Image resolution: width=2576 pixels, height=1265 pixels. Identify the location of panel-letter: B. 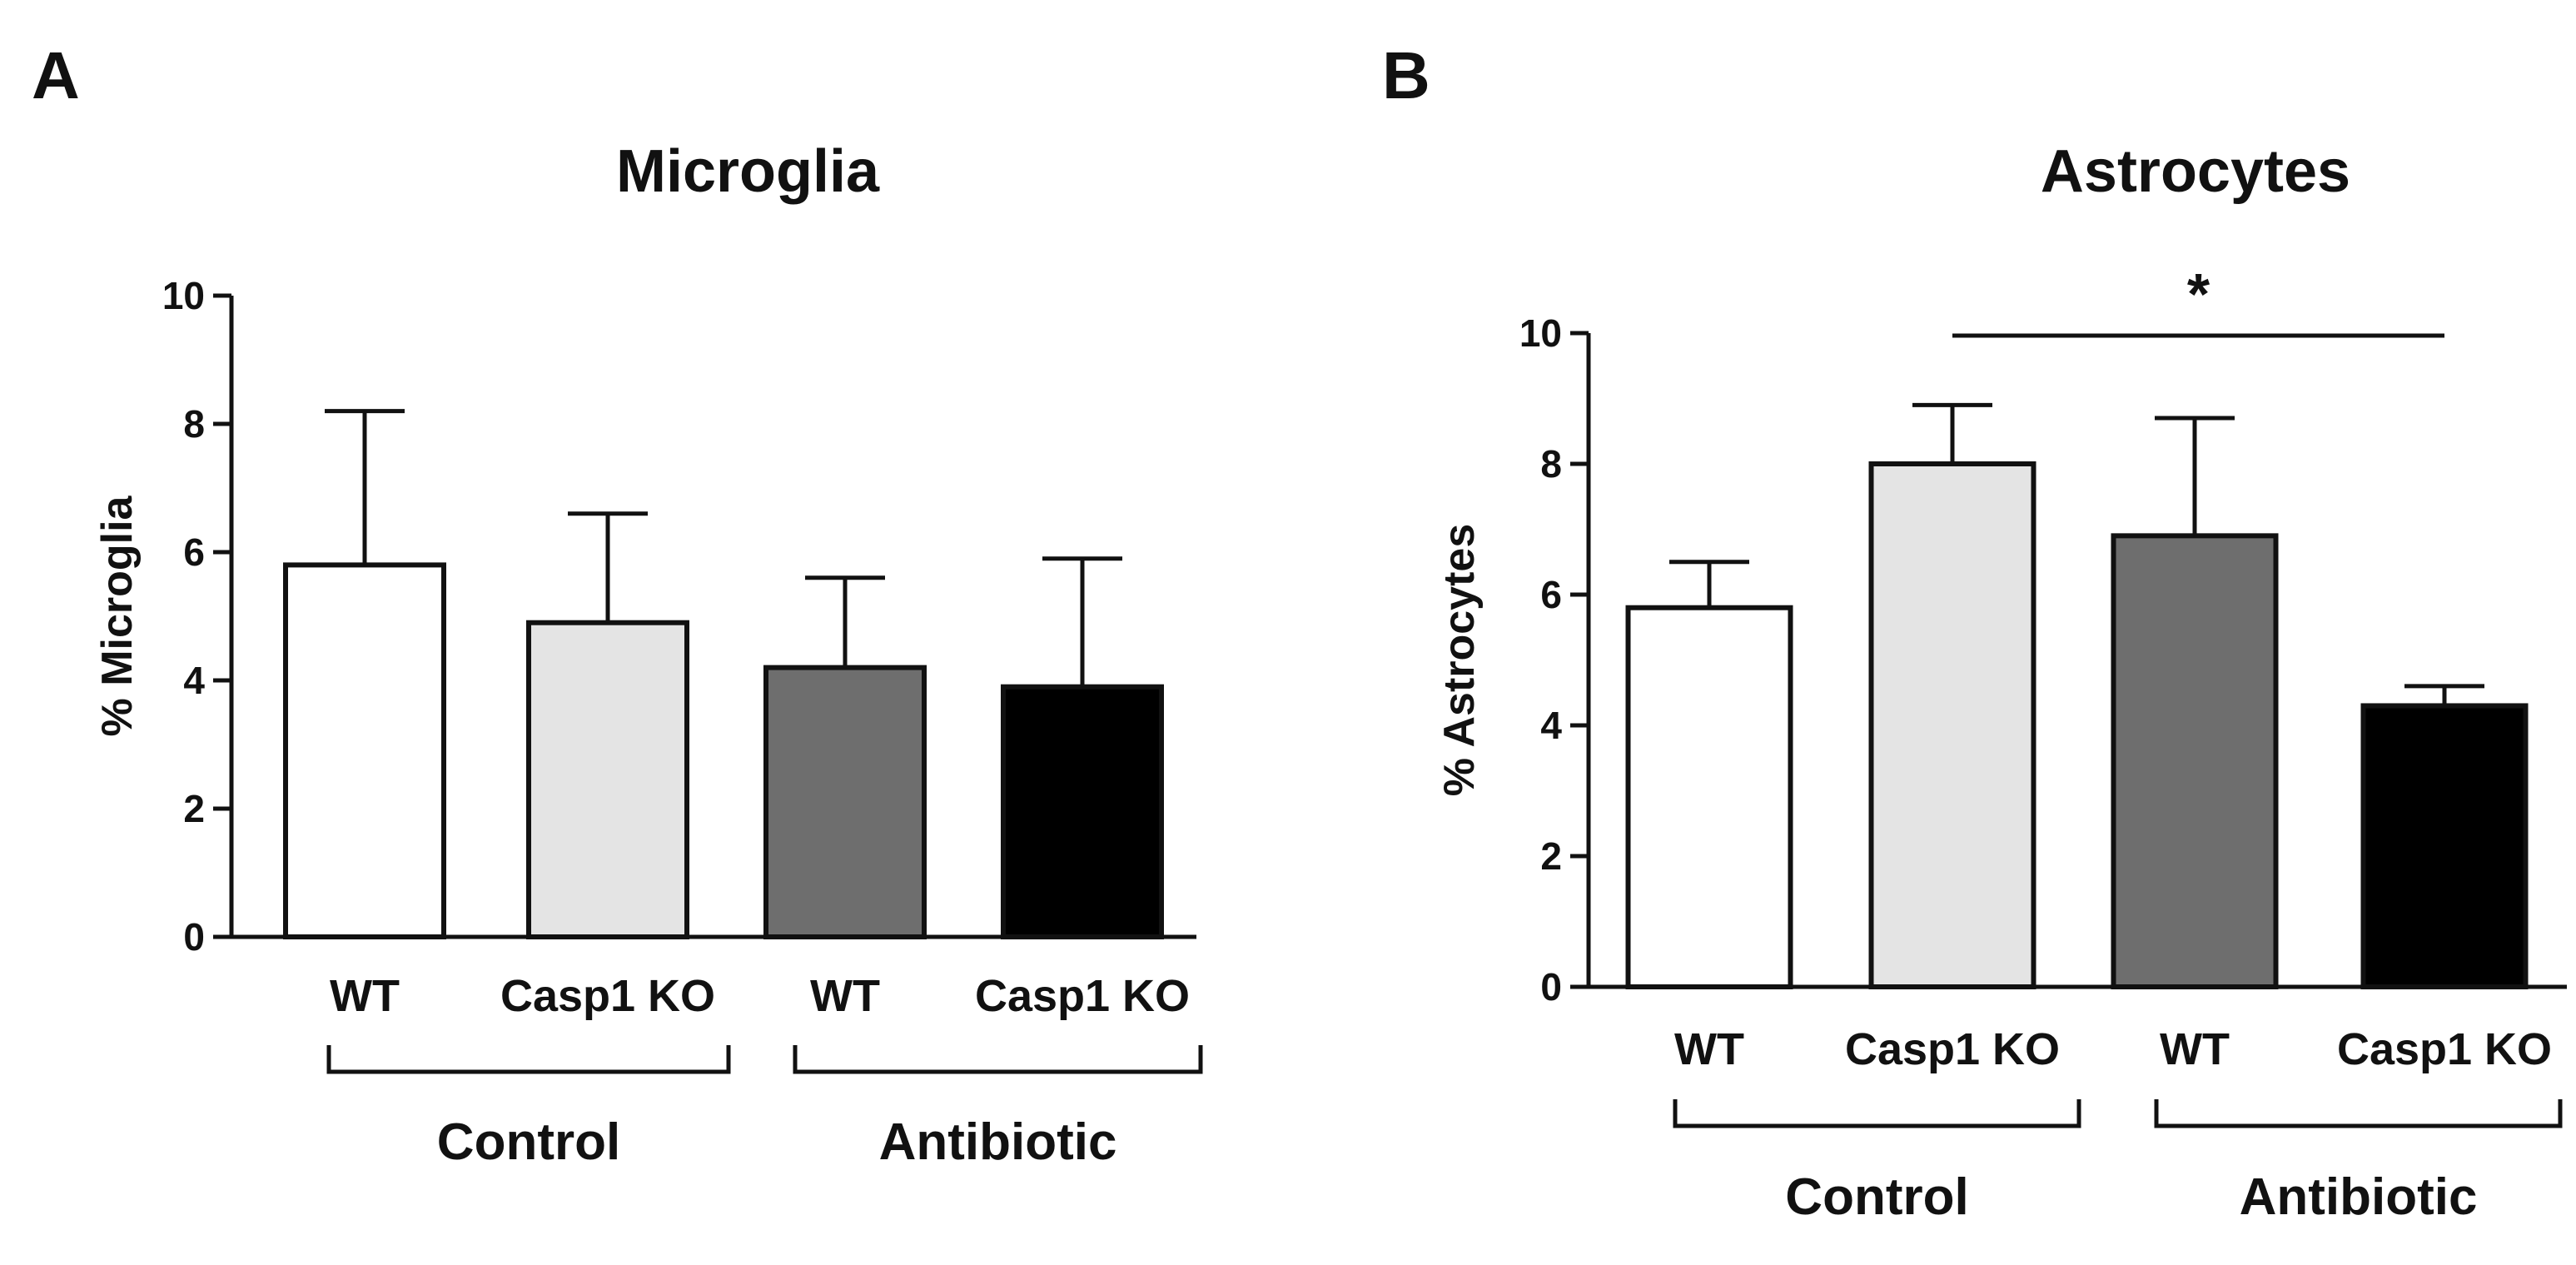
(1406, 75).